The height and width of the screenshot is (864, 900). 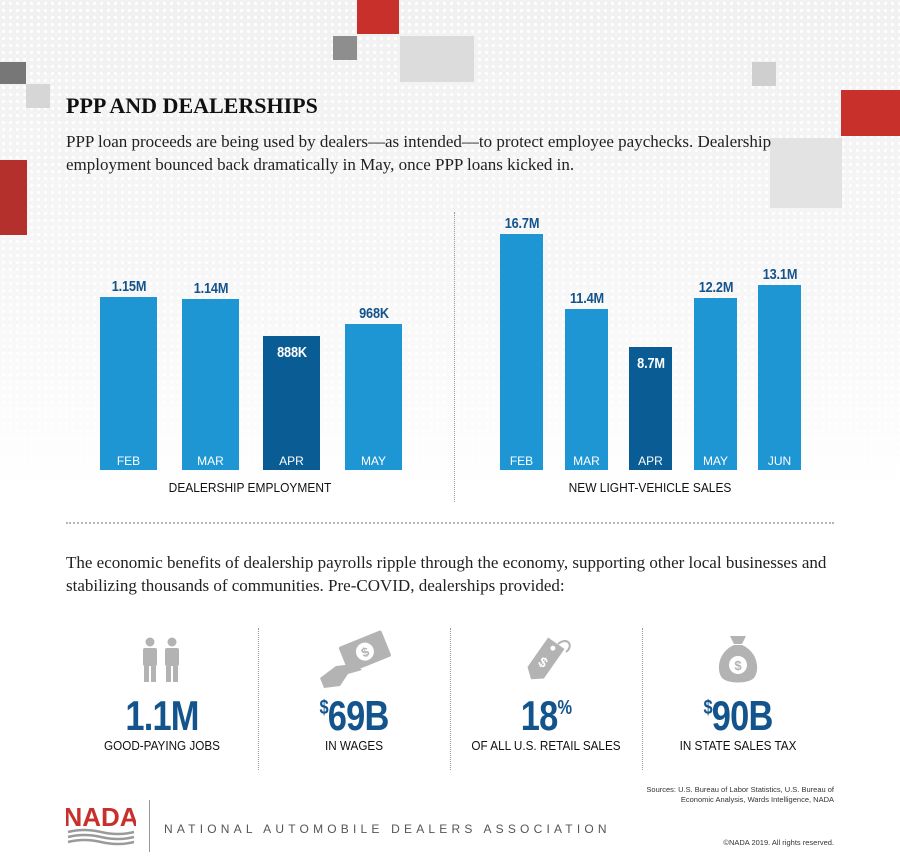 What do you see at coordinates (354, 745) in the screenshot?
I see `stat-label: IN WAGES` at bounding box center [354, 745].